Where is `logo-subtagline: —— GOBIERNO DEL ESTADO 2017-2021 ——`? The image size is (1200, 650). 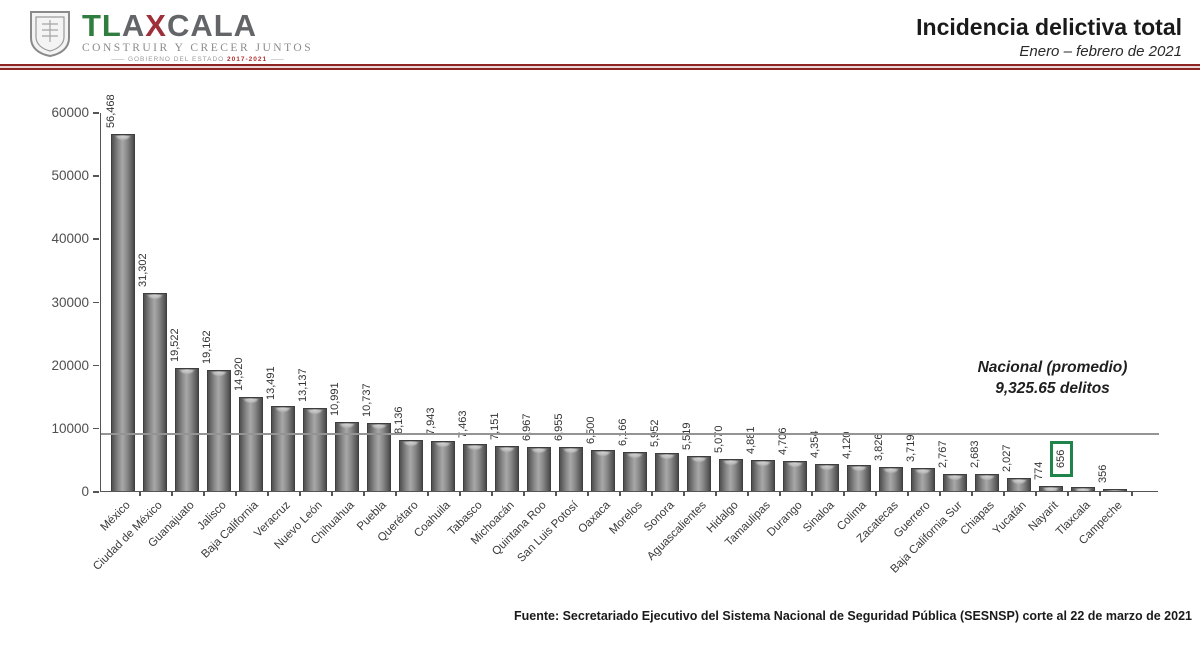
logo-subtagline: —— GOBIERNO DEL ESTADO 2017-2021 —— is located at coordinates (197, 60).